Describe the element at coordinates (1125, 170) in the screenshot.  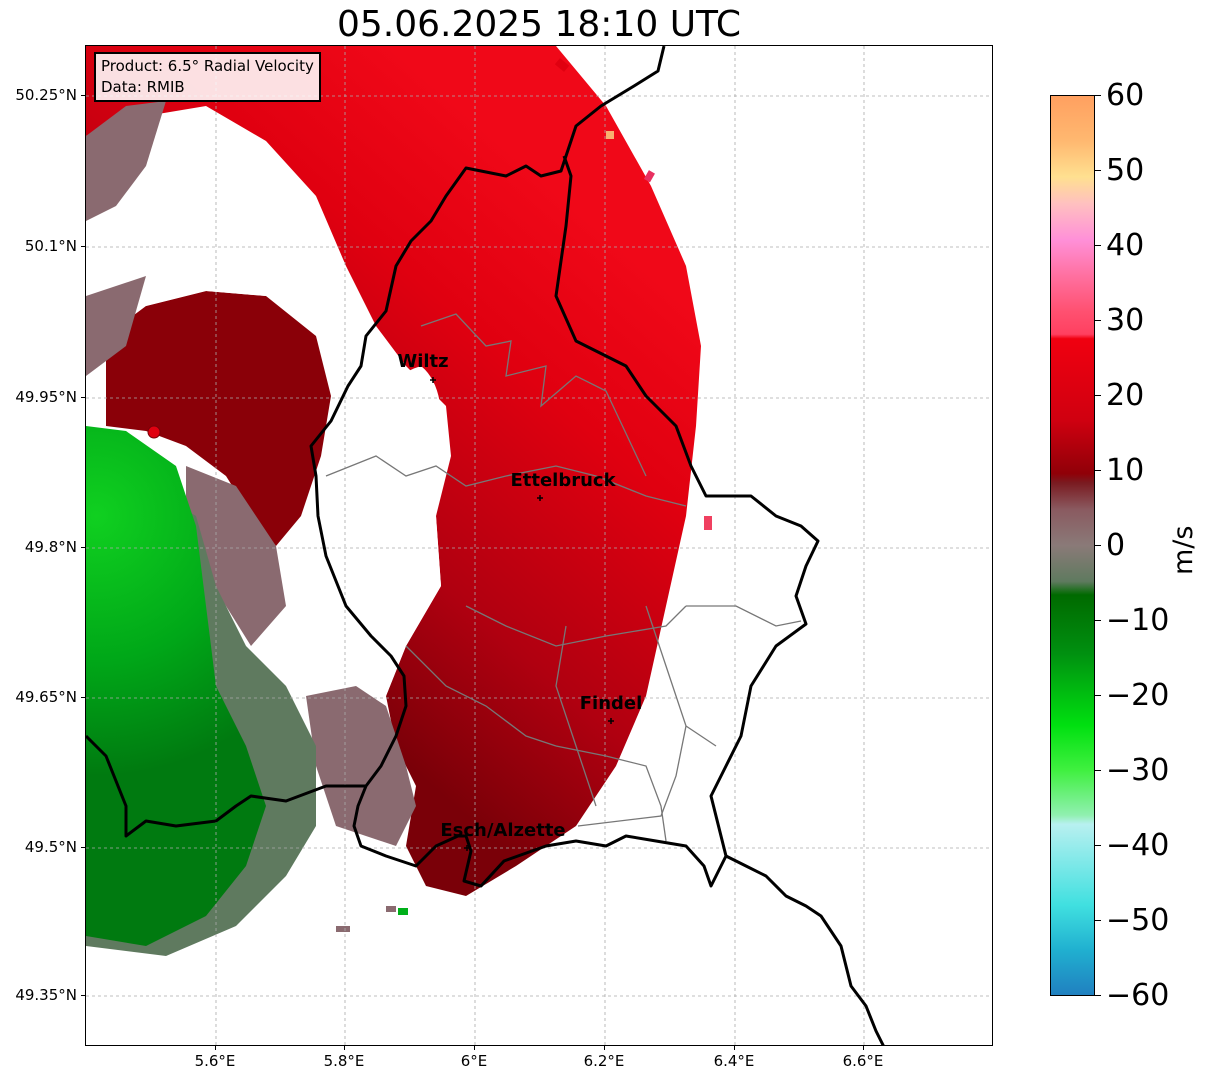
I see `colorbar-tick-label: 50` at that location.